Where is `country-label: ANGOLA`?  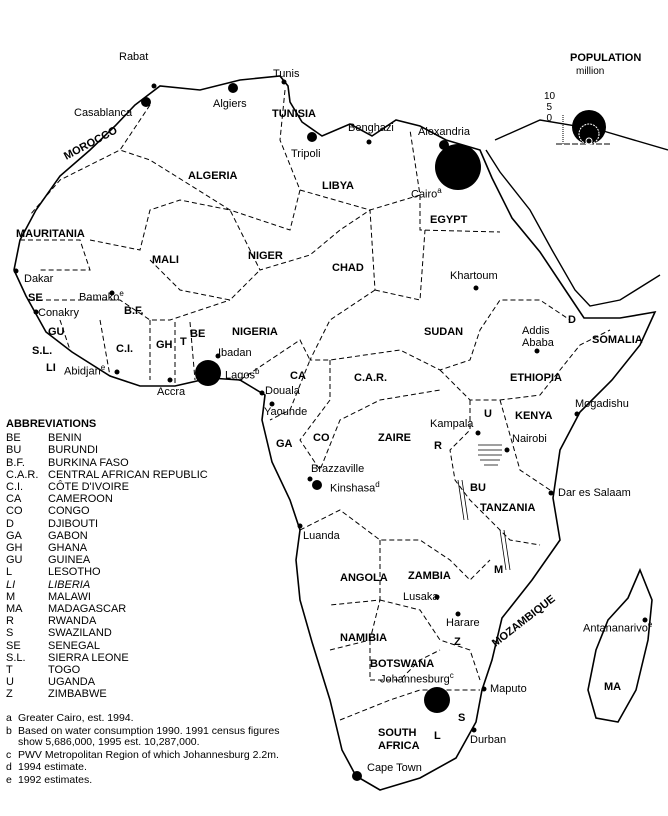
country-label: ANGOLA is located at coordinates (364, 578).